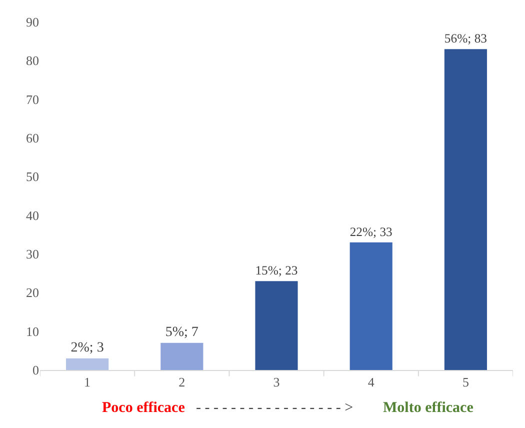 The image size is (525, 428). Describe the element at coordinates (32, 215) in the screenshot. I see `y-tick-label: 40` at that location.